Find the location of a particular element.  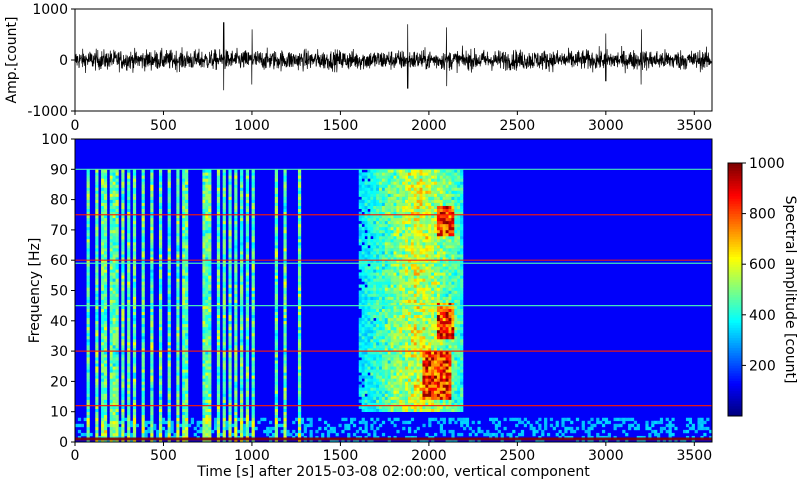

waveform-x-tick-label: 500 is located at coordinates (163, 126).